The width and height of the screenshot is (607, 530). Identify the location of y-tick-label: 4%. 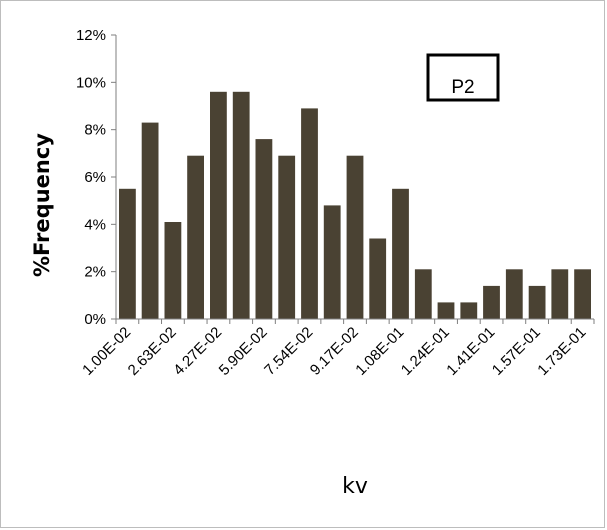
(95, 224).